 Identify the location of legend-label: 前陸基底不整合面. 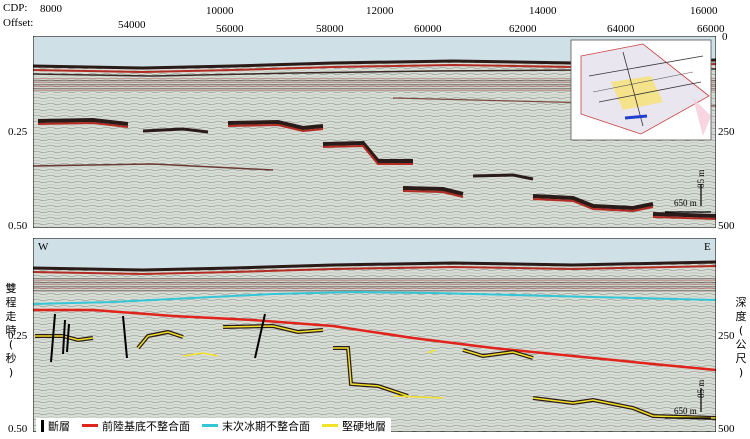
(146, 426).